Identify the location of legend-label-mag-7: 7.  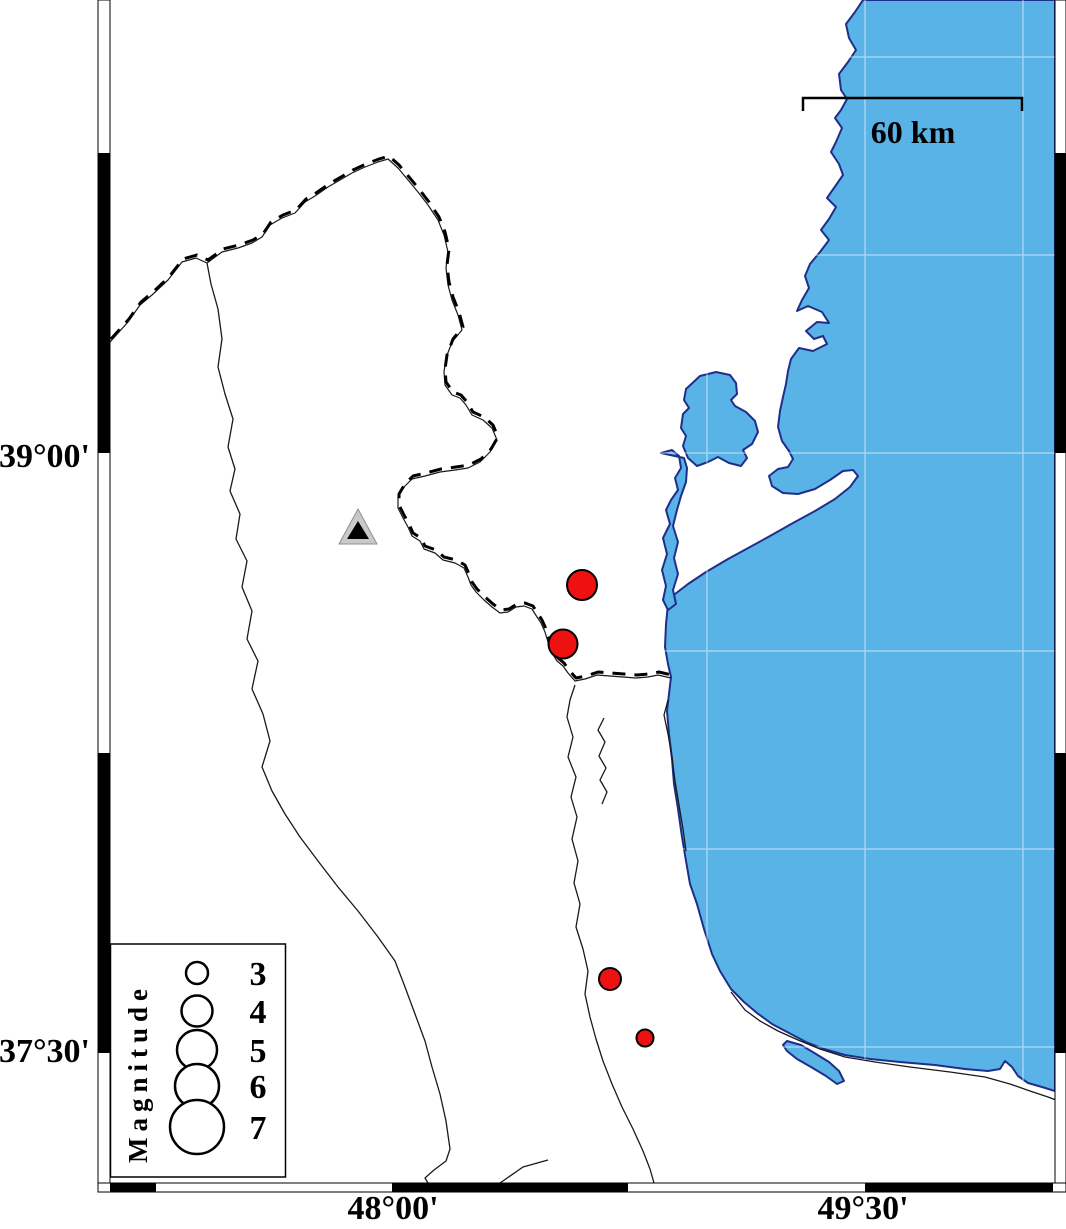
(258, 1128).